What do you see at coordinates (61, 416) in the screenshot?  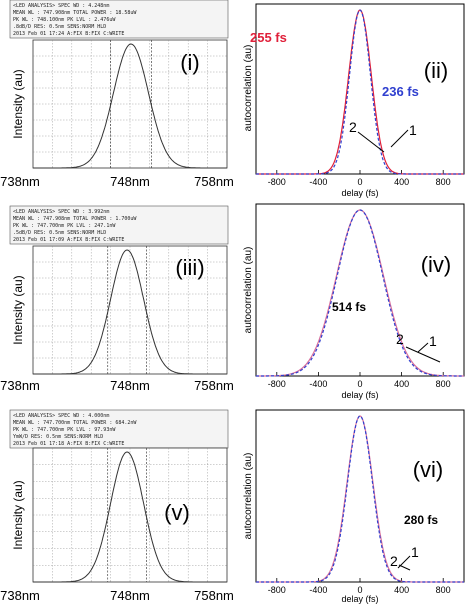 I see `osa-header-line: <LED ANALYSIS> SPEC WD : 4.000nm` at bounding box center [61, 416].